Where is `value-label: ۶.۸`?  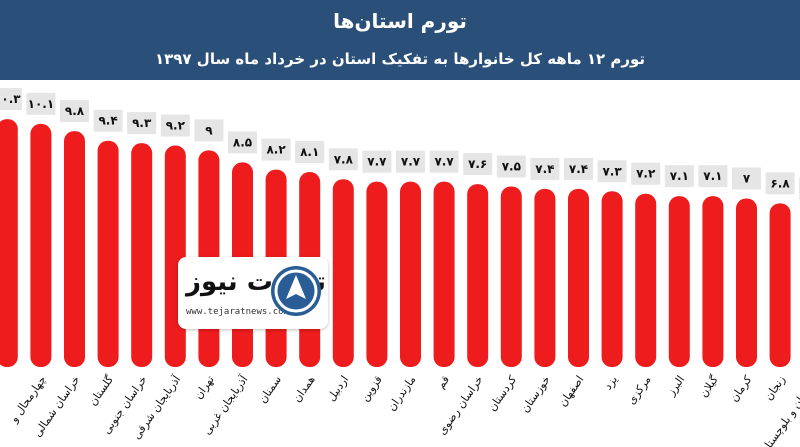
value-label: ۶.۸ is located at coordinates (780, 183).